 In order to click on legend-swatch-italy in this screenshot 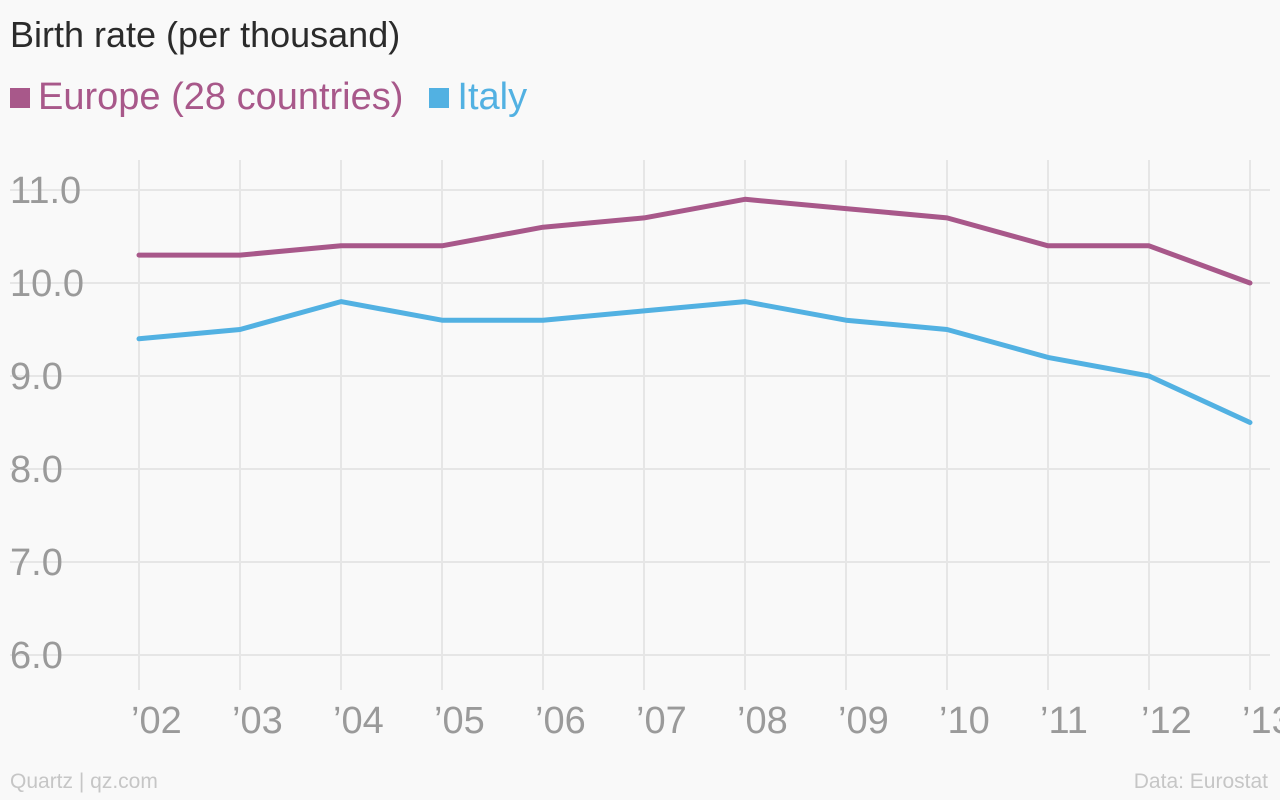, I will do `click(439, 97)`.